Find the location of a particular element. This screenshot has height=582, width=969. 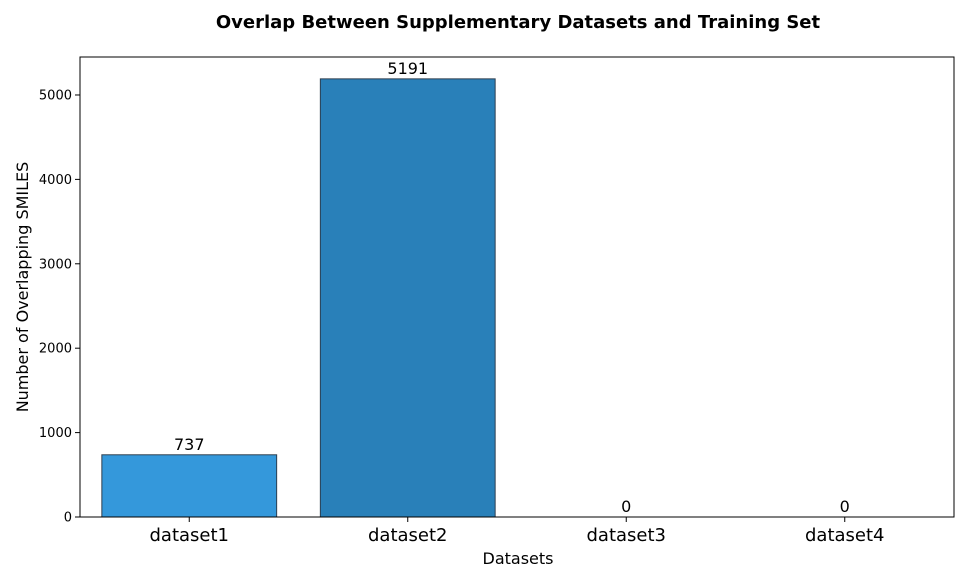

bar-dataset2 is located at coordinates (407, 298).